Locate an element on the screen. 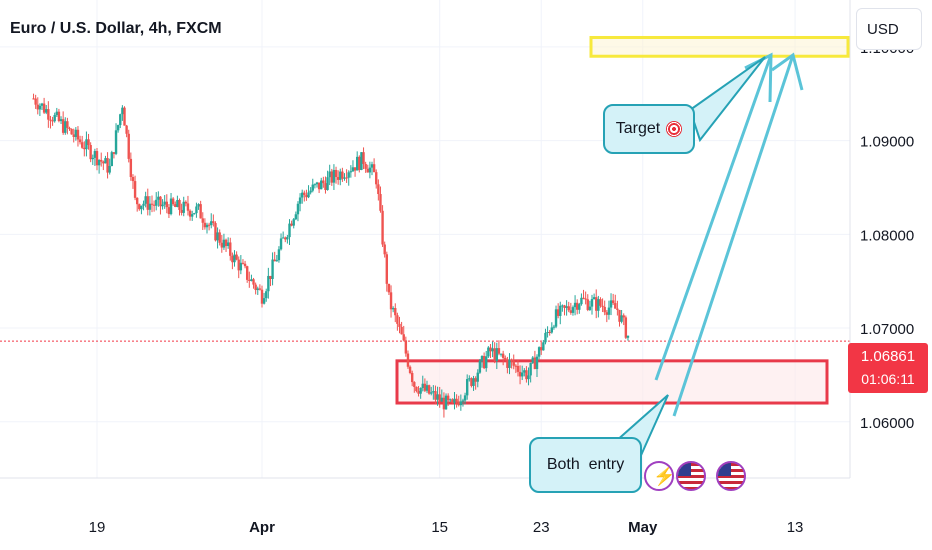  target-callout: Target is located at coordinates (649, 129).